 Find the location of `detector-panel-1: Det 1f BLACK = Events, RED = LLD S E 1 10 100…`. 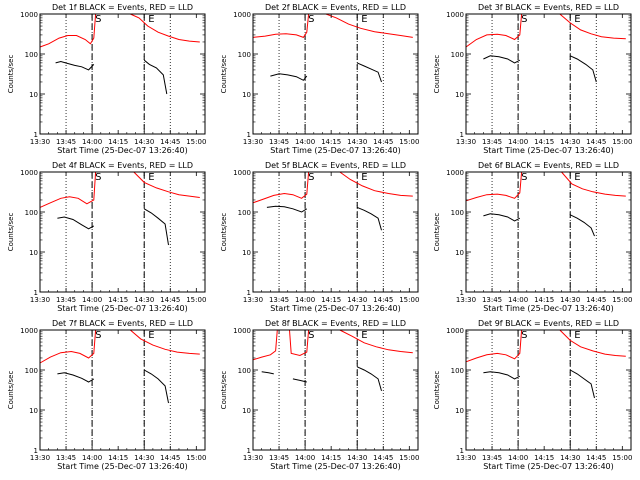

detector-panel-1: Det 1f BLACK = Events, RED = LLD S E 1 10 100… is located at coordinates (106, 79).